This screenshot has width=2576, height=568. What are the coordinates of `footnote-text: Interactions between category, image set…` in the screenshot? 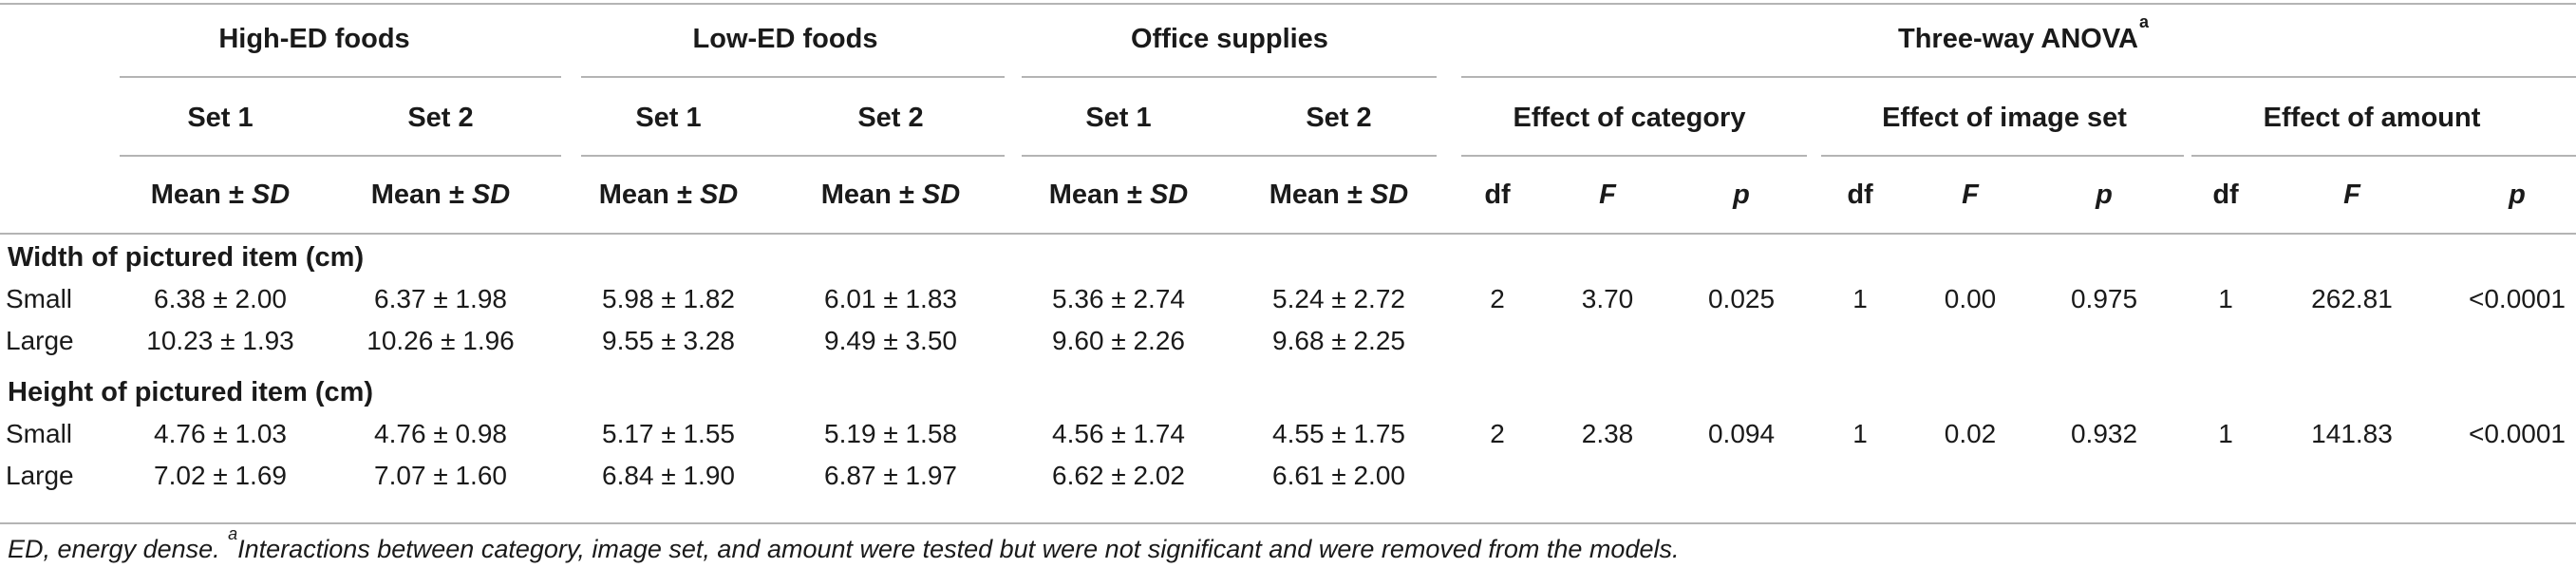 It's located at (958, 549).